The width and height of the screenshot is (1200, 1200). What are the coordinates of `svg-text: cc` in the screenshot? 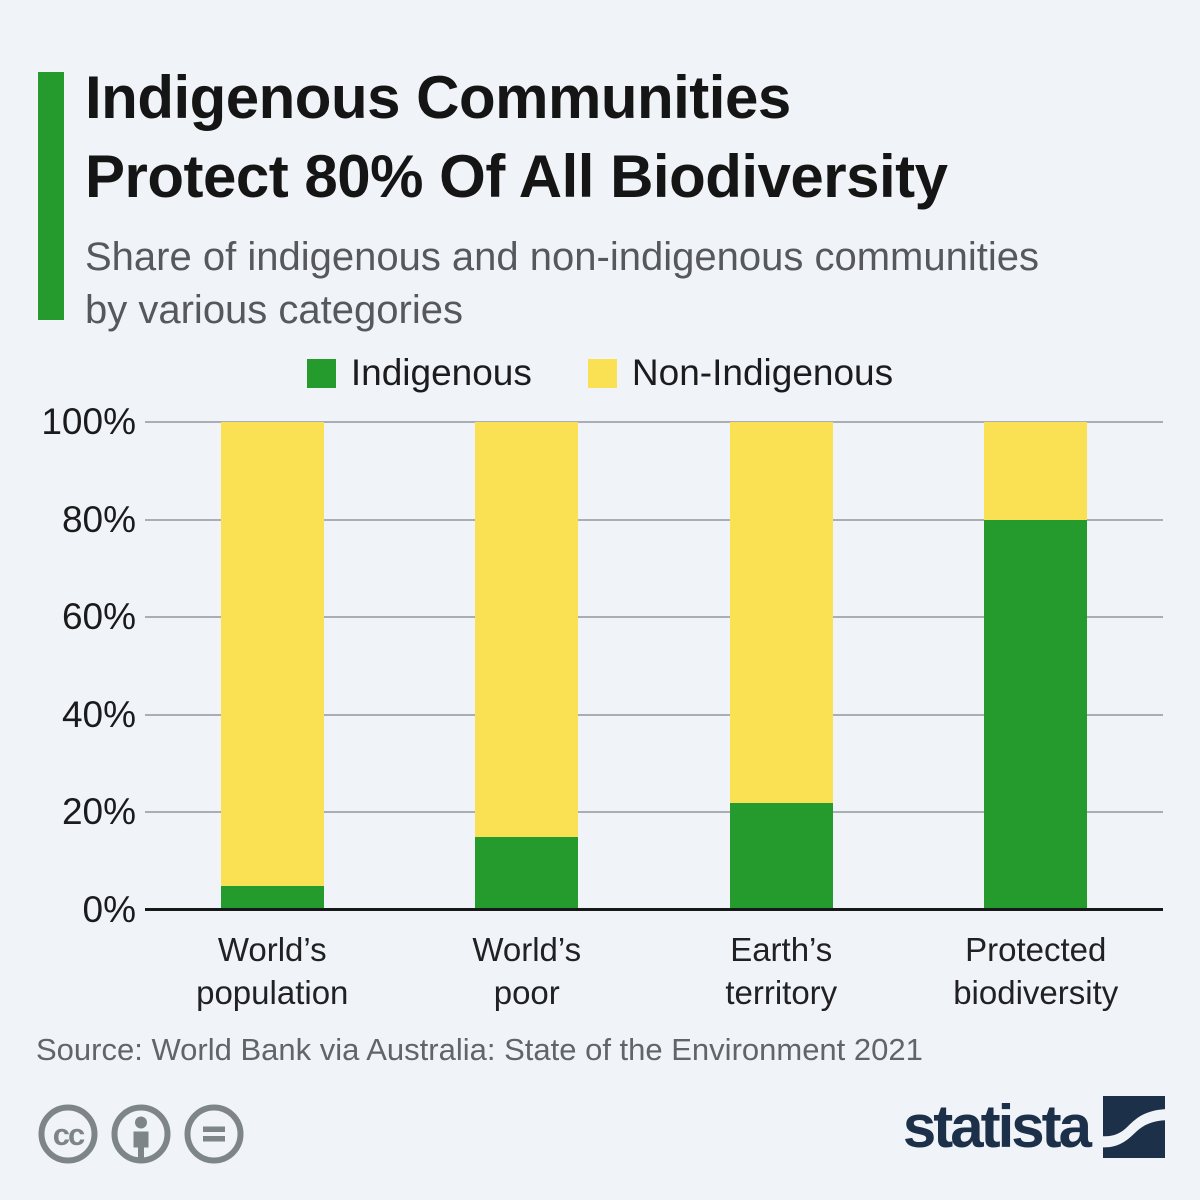 It's located at (69, 1134).